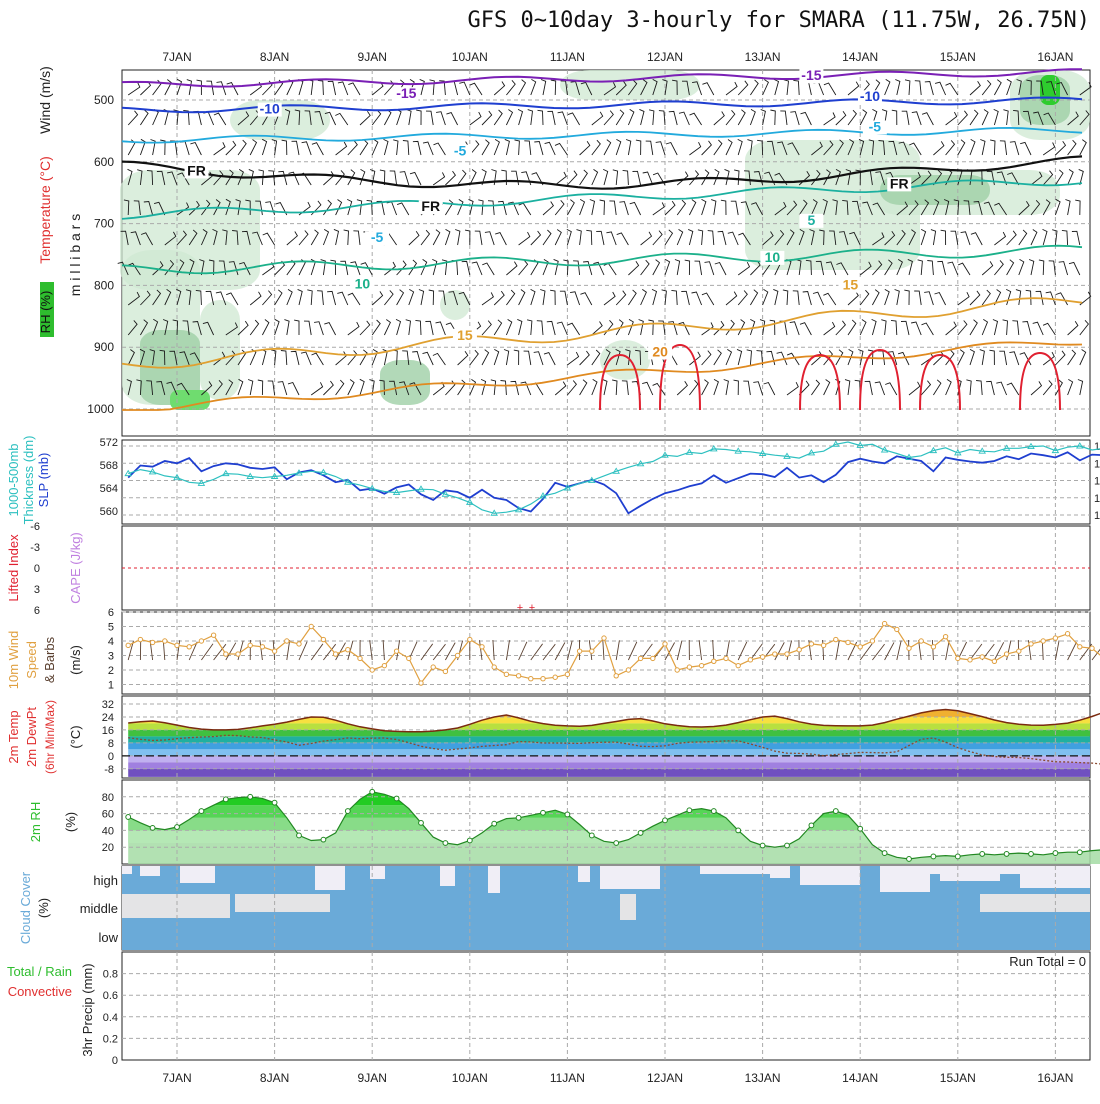  What do you see at coordinates (109, 489) in the screenshot?
I see `thickness-tick-label: 564` at bounding box center [109, 489].